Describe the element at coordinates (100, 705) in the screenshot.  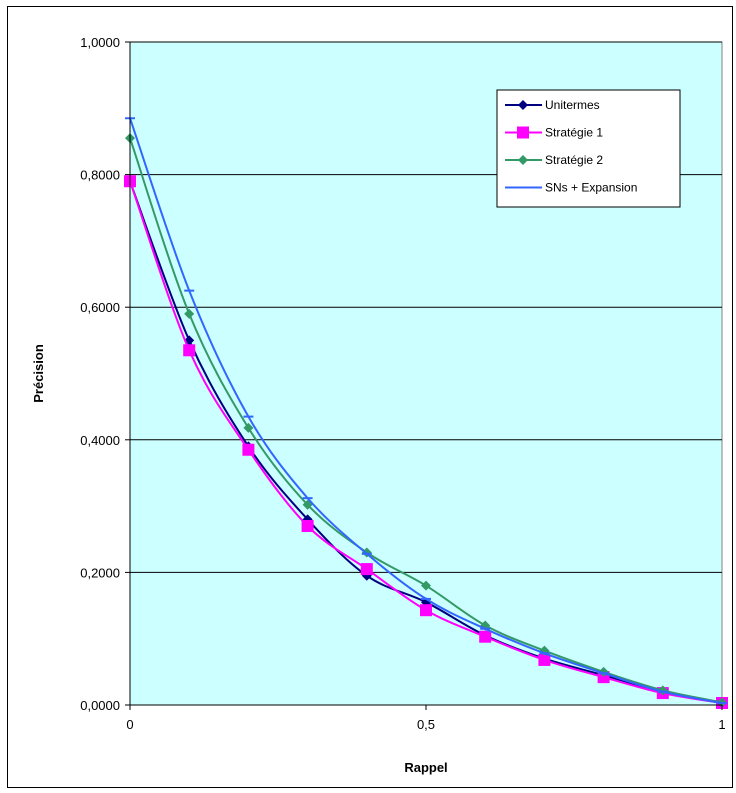
I see `y-tick-label: 0,0000` at that location.